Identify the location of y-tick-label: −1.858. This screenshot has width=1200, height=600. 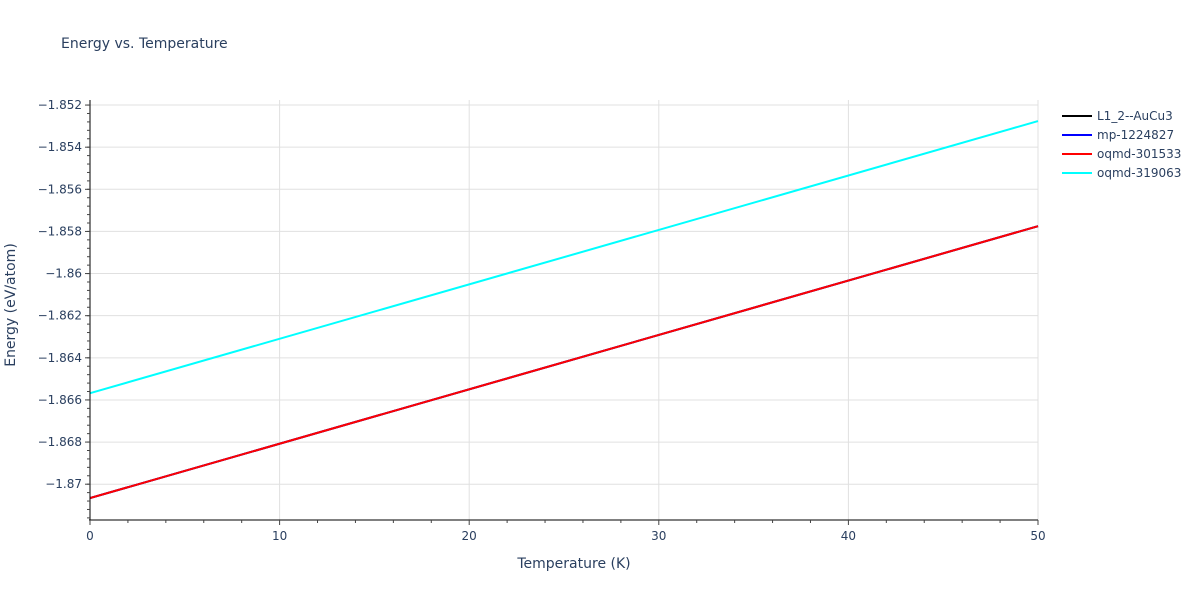
(60, 231).